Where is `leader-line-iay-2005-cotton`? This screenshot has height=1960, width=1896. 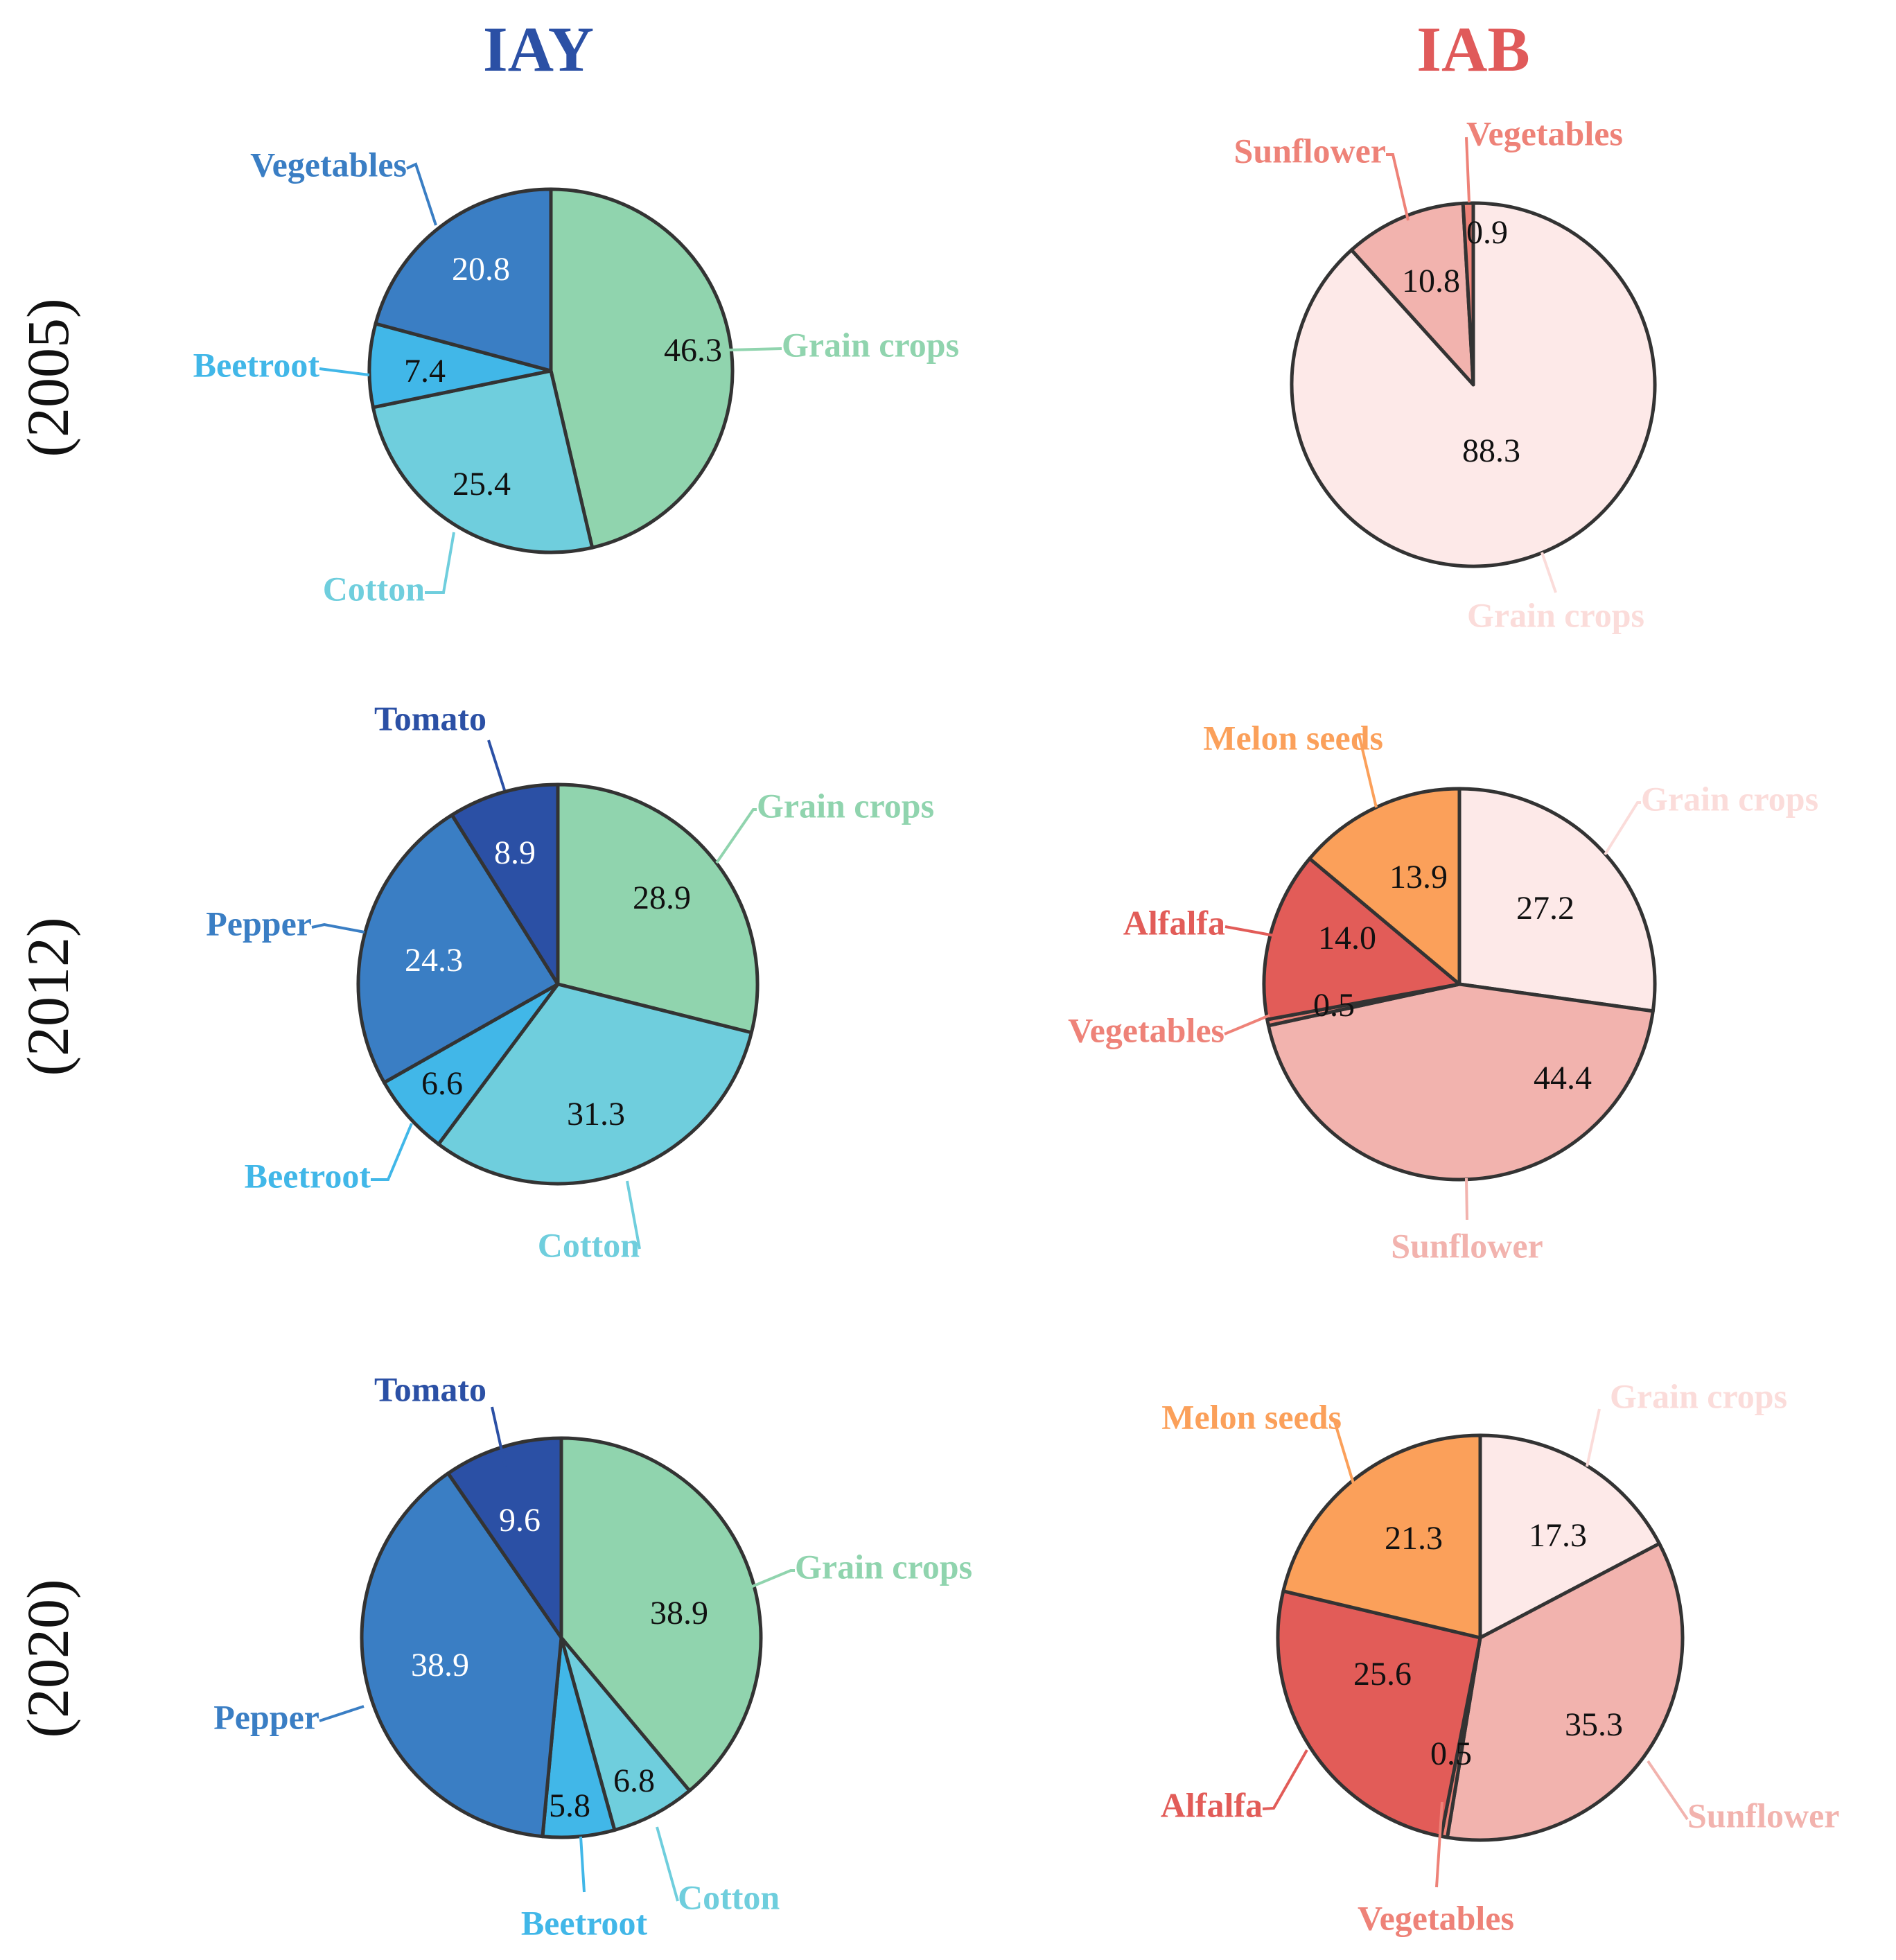 leader-line-iay-2005-cotton is located at coordinates (440, 563).